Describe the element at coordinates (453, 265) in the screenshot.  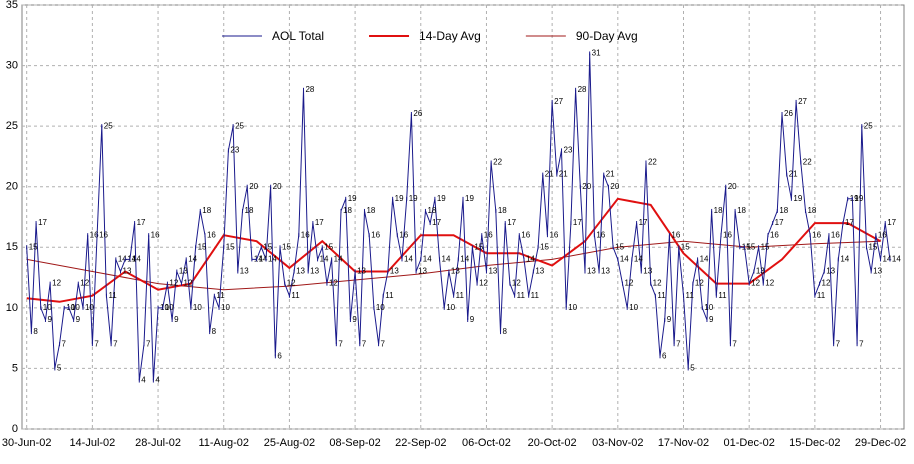
I see `series-line` at that location.